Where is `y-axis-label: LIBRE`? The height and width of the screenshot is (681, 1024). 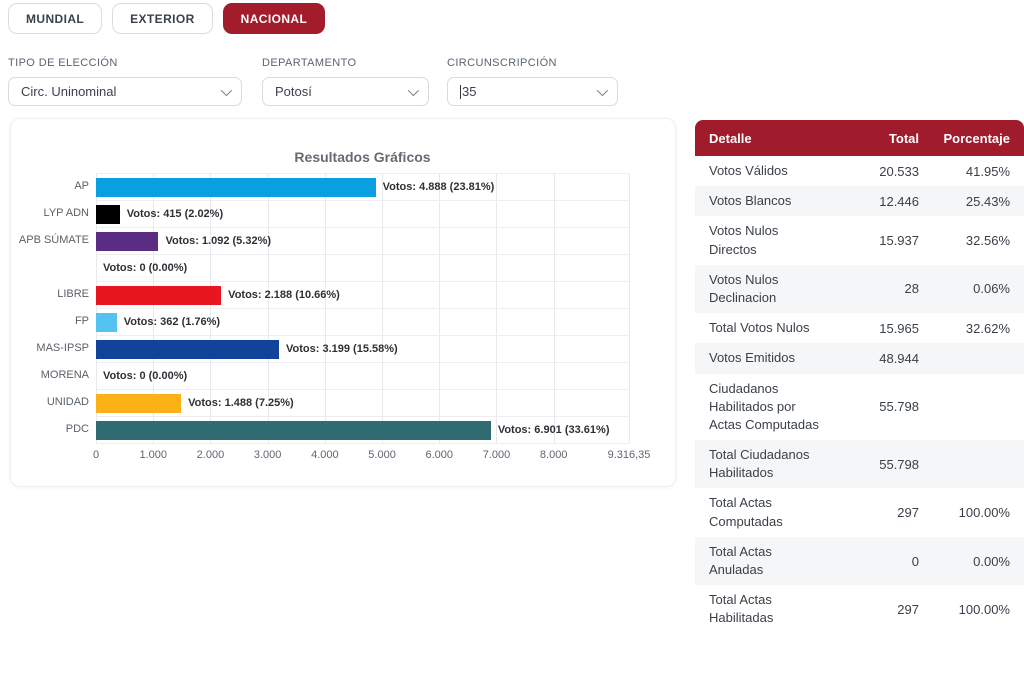
y-axis-label: LIBRE is located at coordinates (73, 294).